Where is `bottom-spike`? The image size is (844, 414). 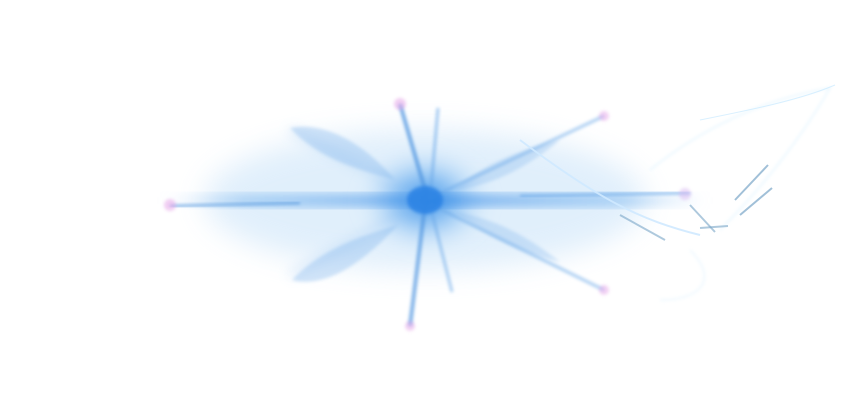 bottom-spike is located at coordinates (417, 265).